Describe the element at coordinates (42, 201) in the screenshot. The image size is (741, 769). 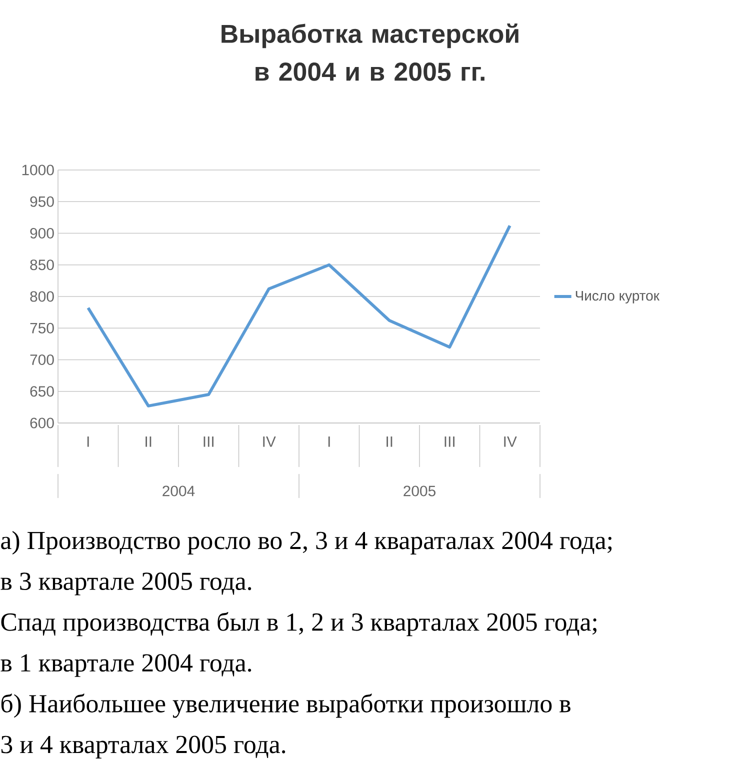
I see `y-tick-label: 950` at that location.